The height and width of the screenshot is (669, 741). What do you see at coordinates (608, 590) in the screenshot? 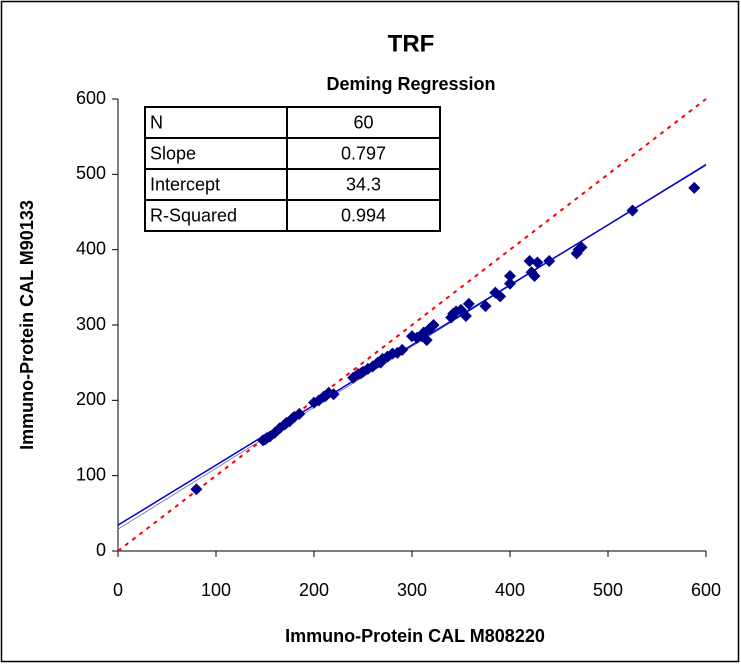
I see `x-tick-label: 500` at bounding box center [608, 590].